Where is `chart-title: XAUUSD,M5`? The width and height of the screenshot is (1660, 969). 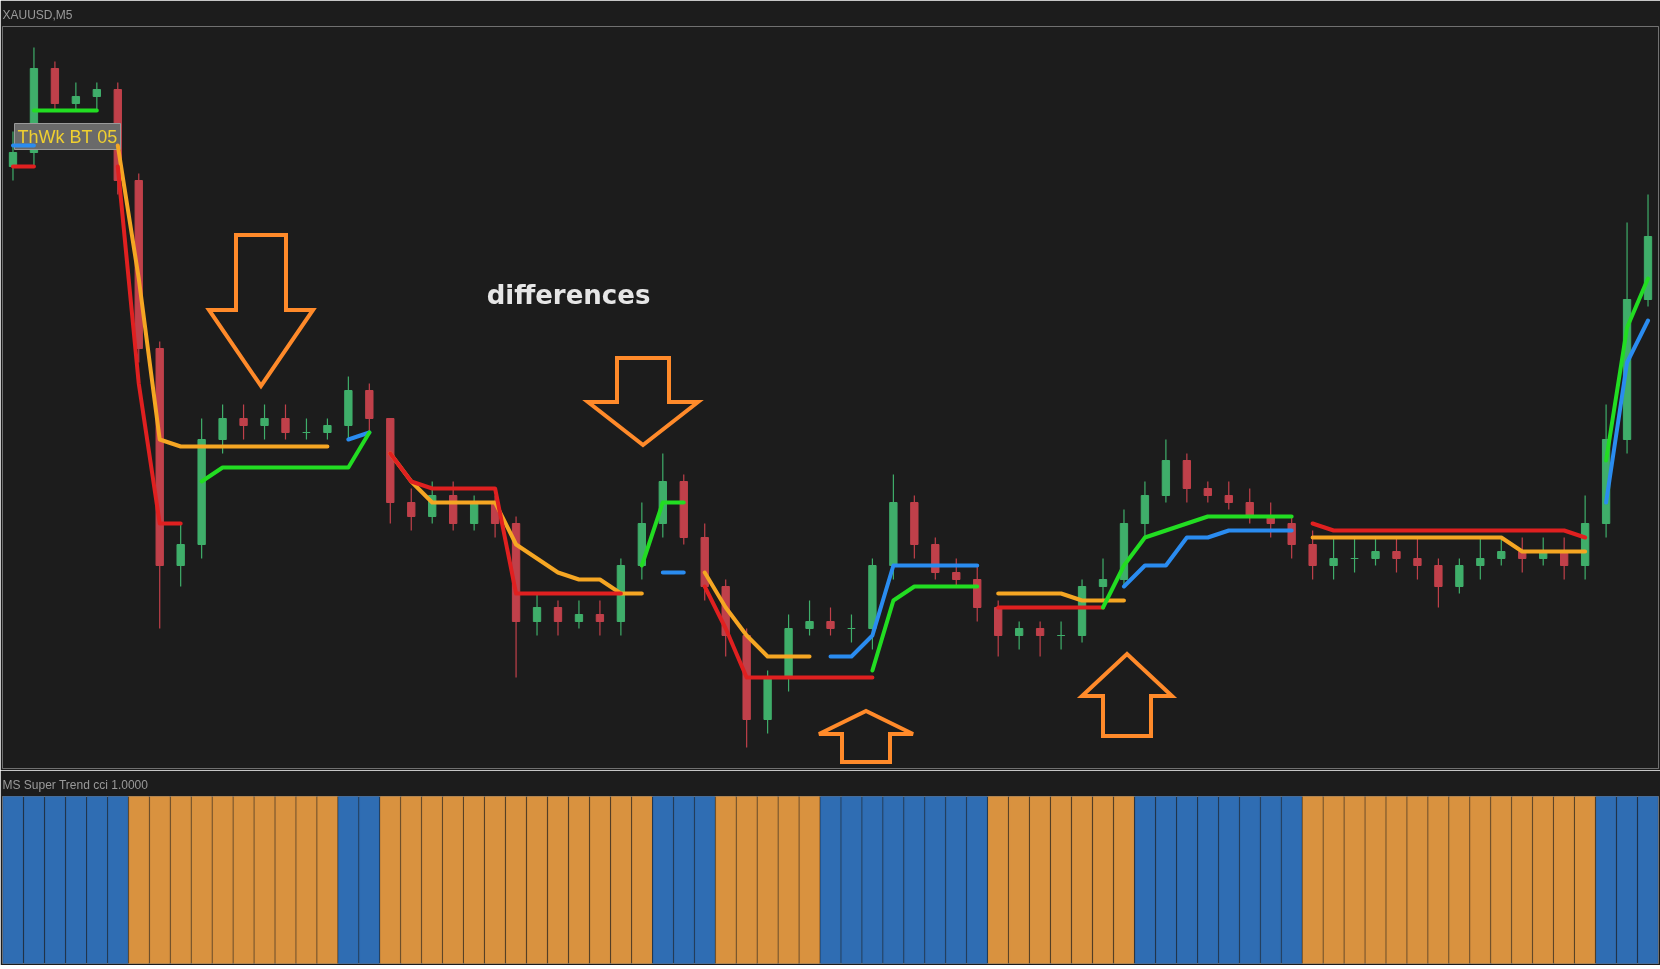 chart-title: XAUUSD,M5 is located at coordinates (37, 14).